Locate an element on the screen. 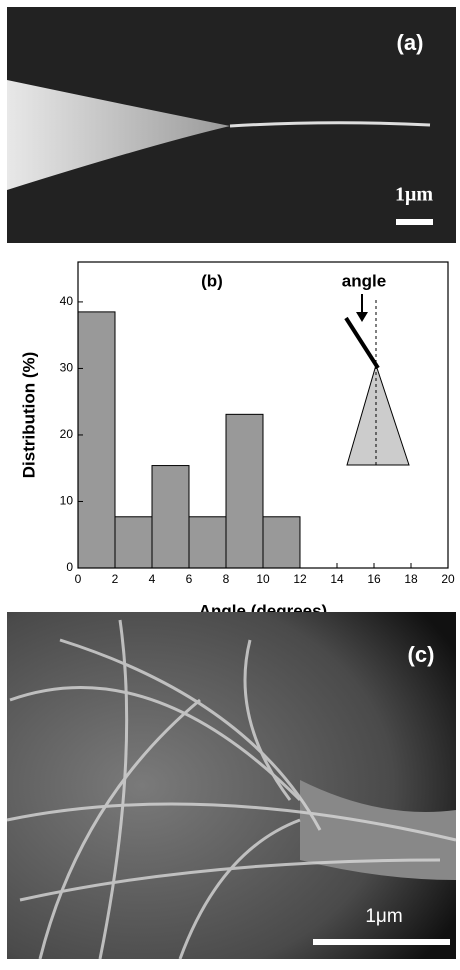  x-tick-label: 8 is located at coordinates (226, 579).